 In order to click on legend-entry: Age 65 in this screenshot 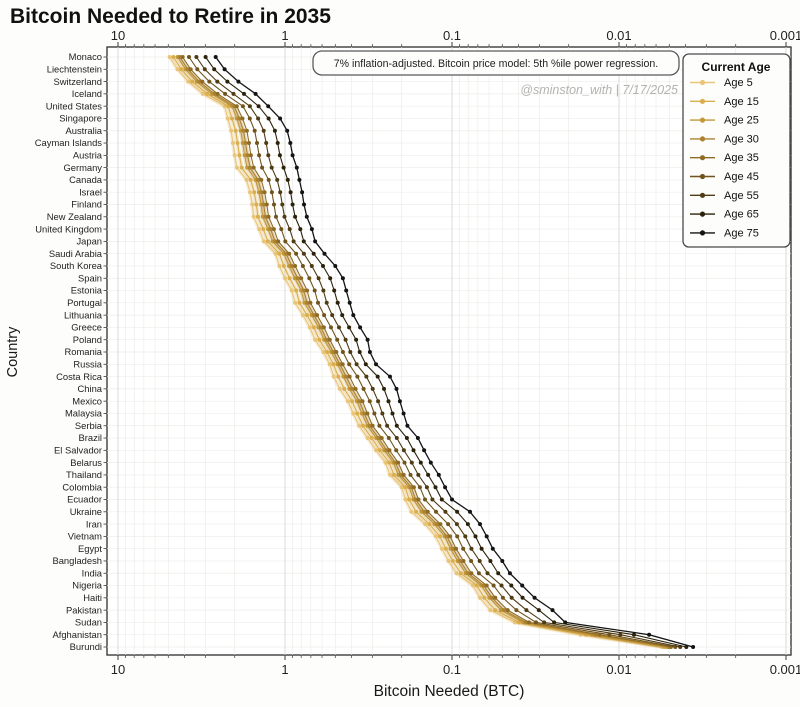, I will do `click(724, 215)`.